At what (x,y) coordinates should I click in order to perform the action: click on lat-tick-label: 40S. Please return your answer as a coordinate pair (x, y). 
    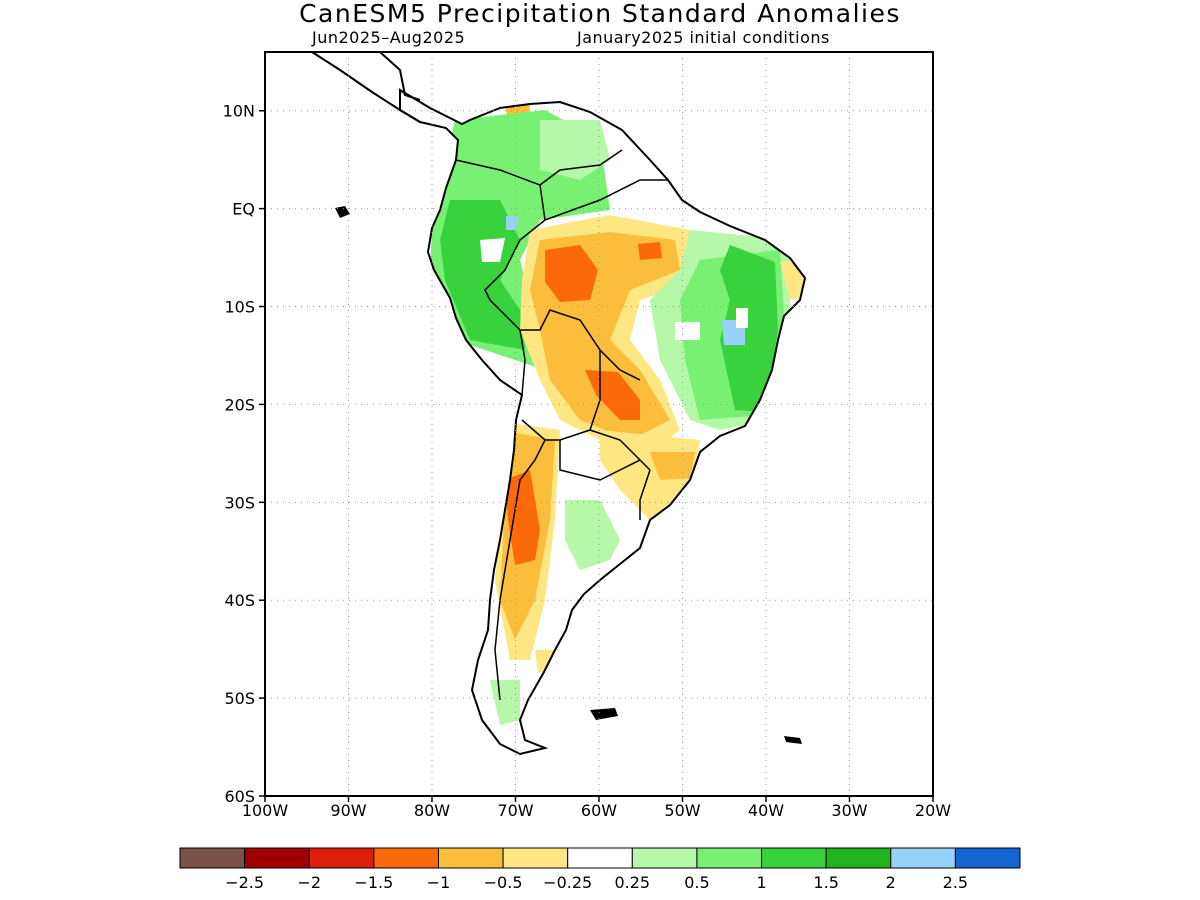
    Looking at the image, I should click on (239, 600).